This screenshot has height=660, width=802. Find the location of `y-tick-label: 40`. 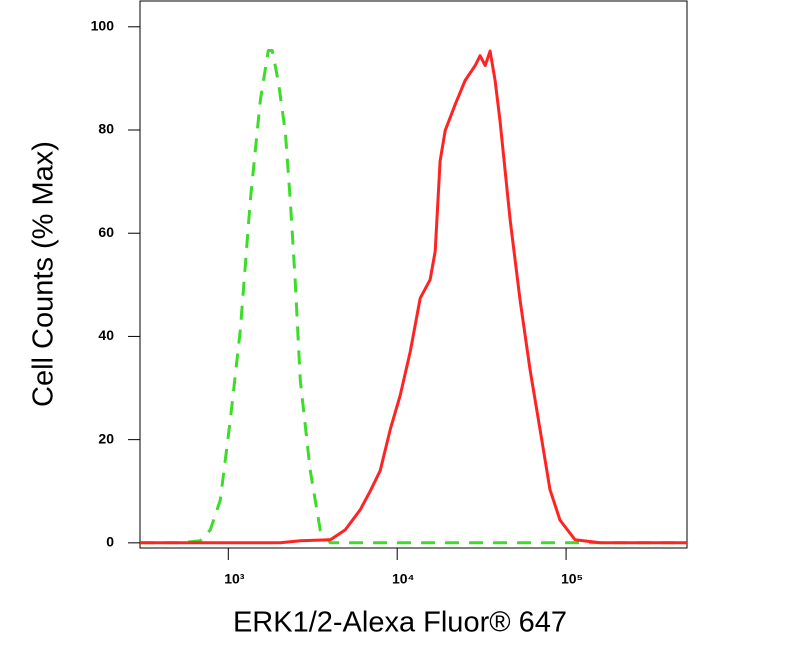

y-tick-label: 40 is located at coordinates (106, 335).